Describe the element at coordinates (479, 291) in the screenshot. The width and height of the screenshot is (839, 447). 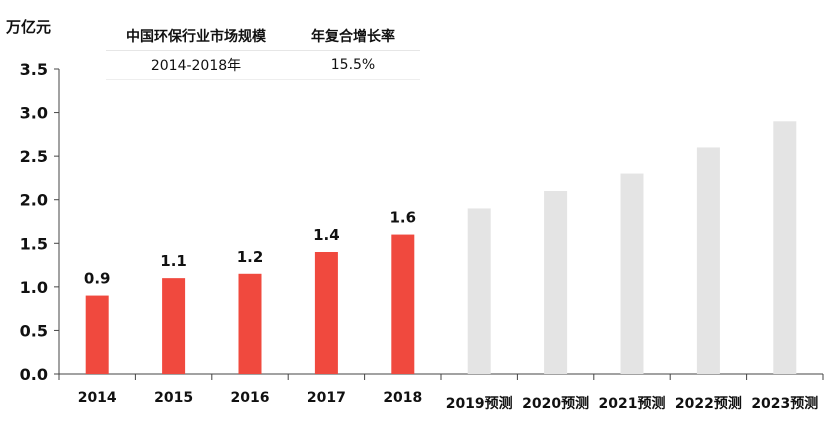
I see `bar-2019预测` at that location.